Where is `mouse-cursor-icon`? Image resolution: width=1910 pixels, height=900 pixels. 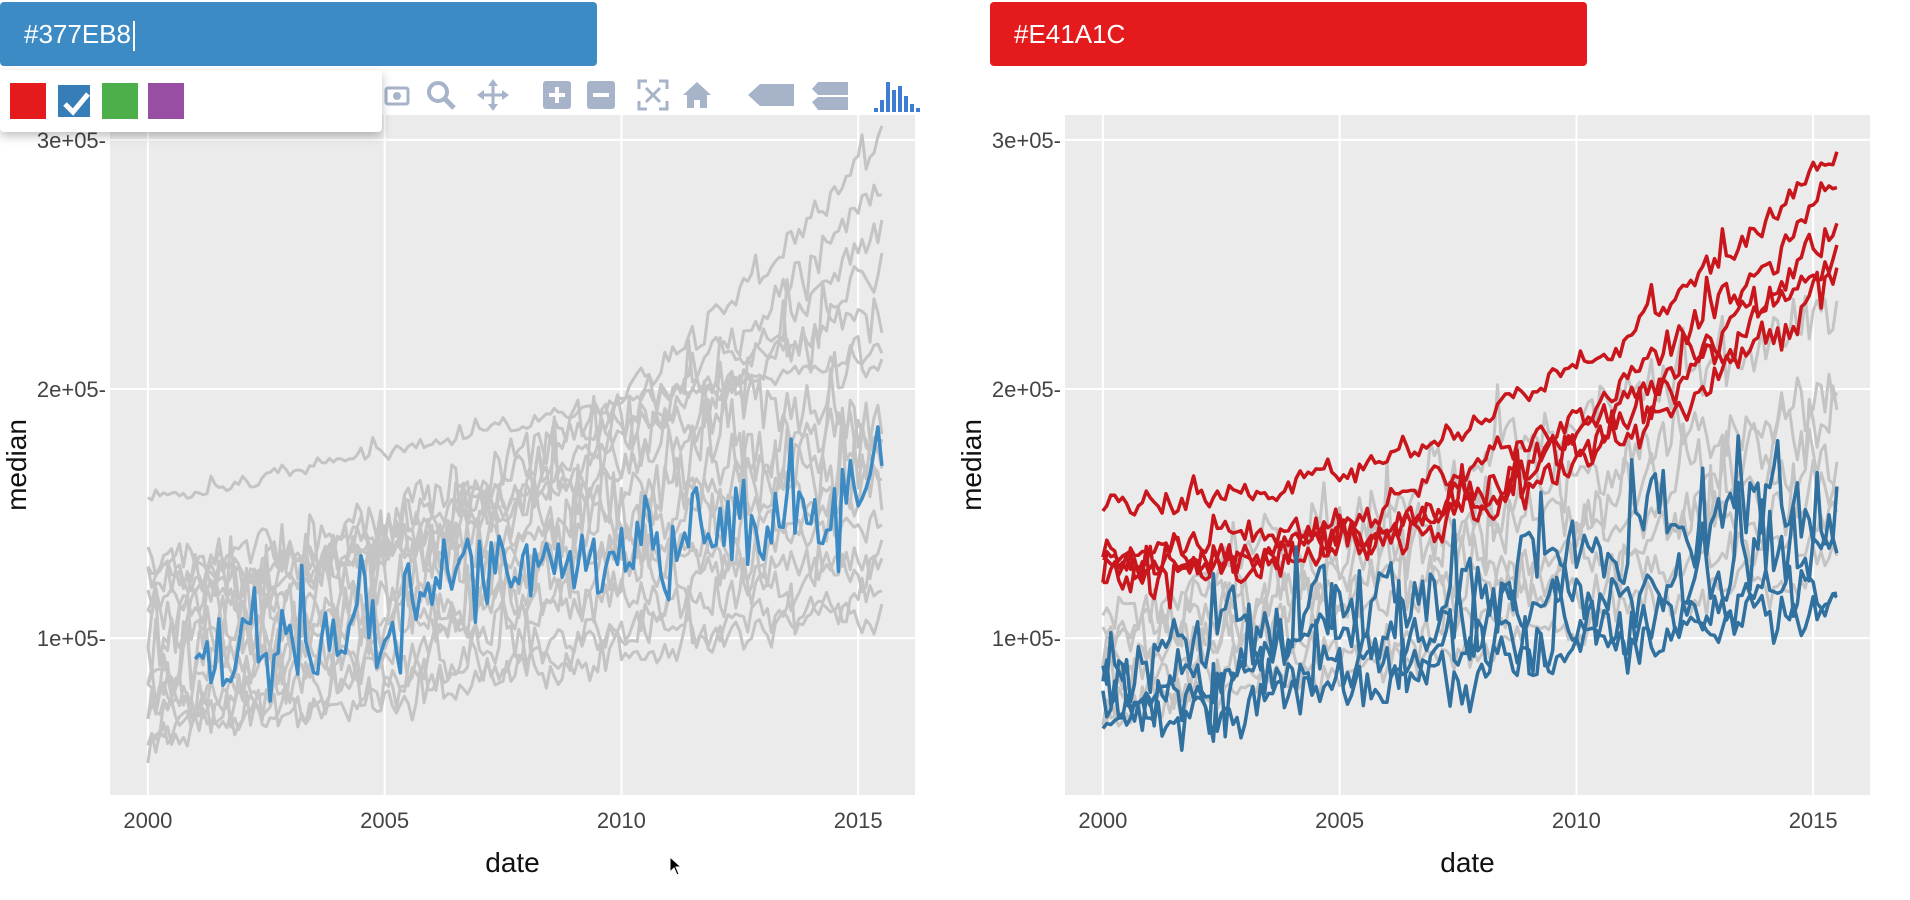 mouse-cursor-icon is located at coordinates (676, 866).